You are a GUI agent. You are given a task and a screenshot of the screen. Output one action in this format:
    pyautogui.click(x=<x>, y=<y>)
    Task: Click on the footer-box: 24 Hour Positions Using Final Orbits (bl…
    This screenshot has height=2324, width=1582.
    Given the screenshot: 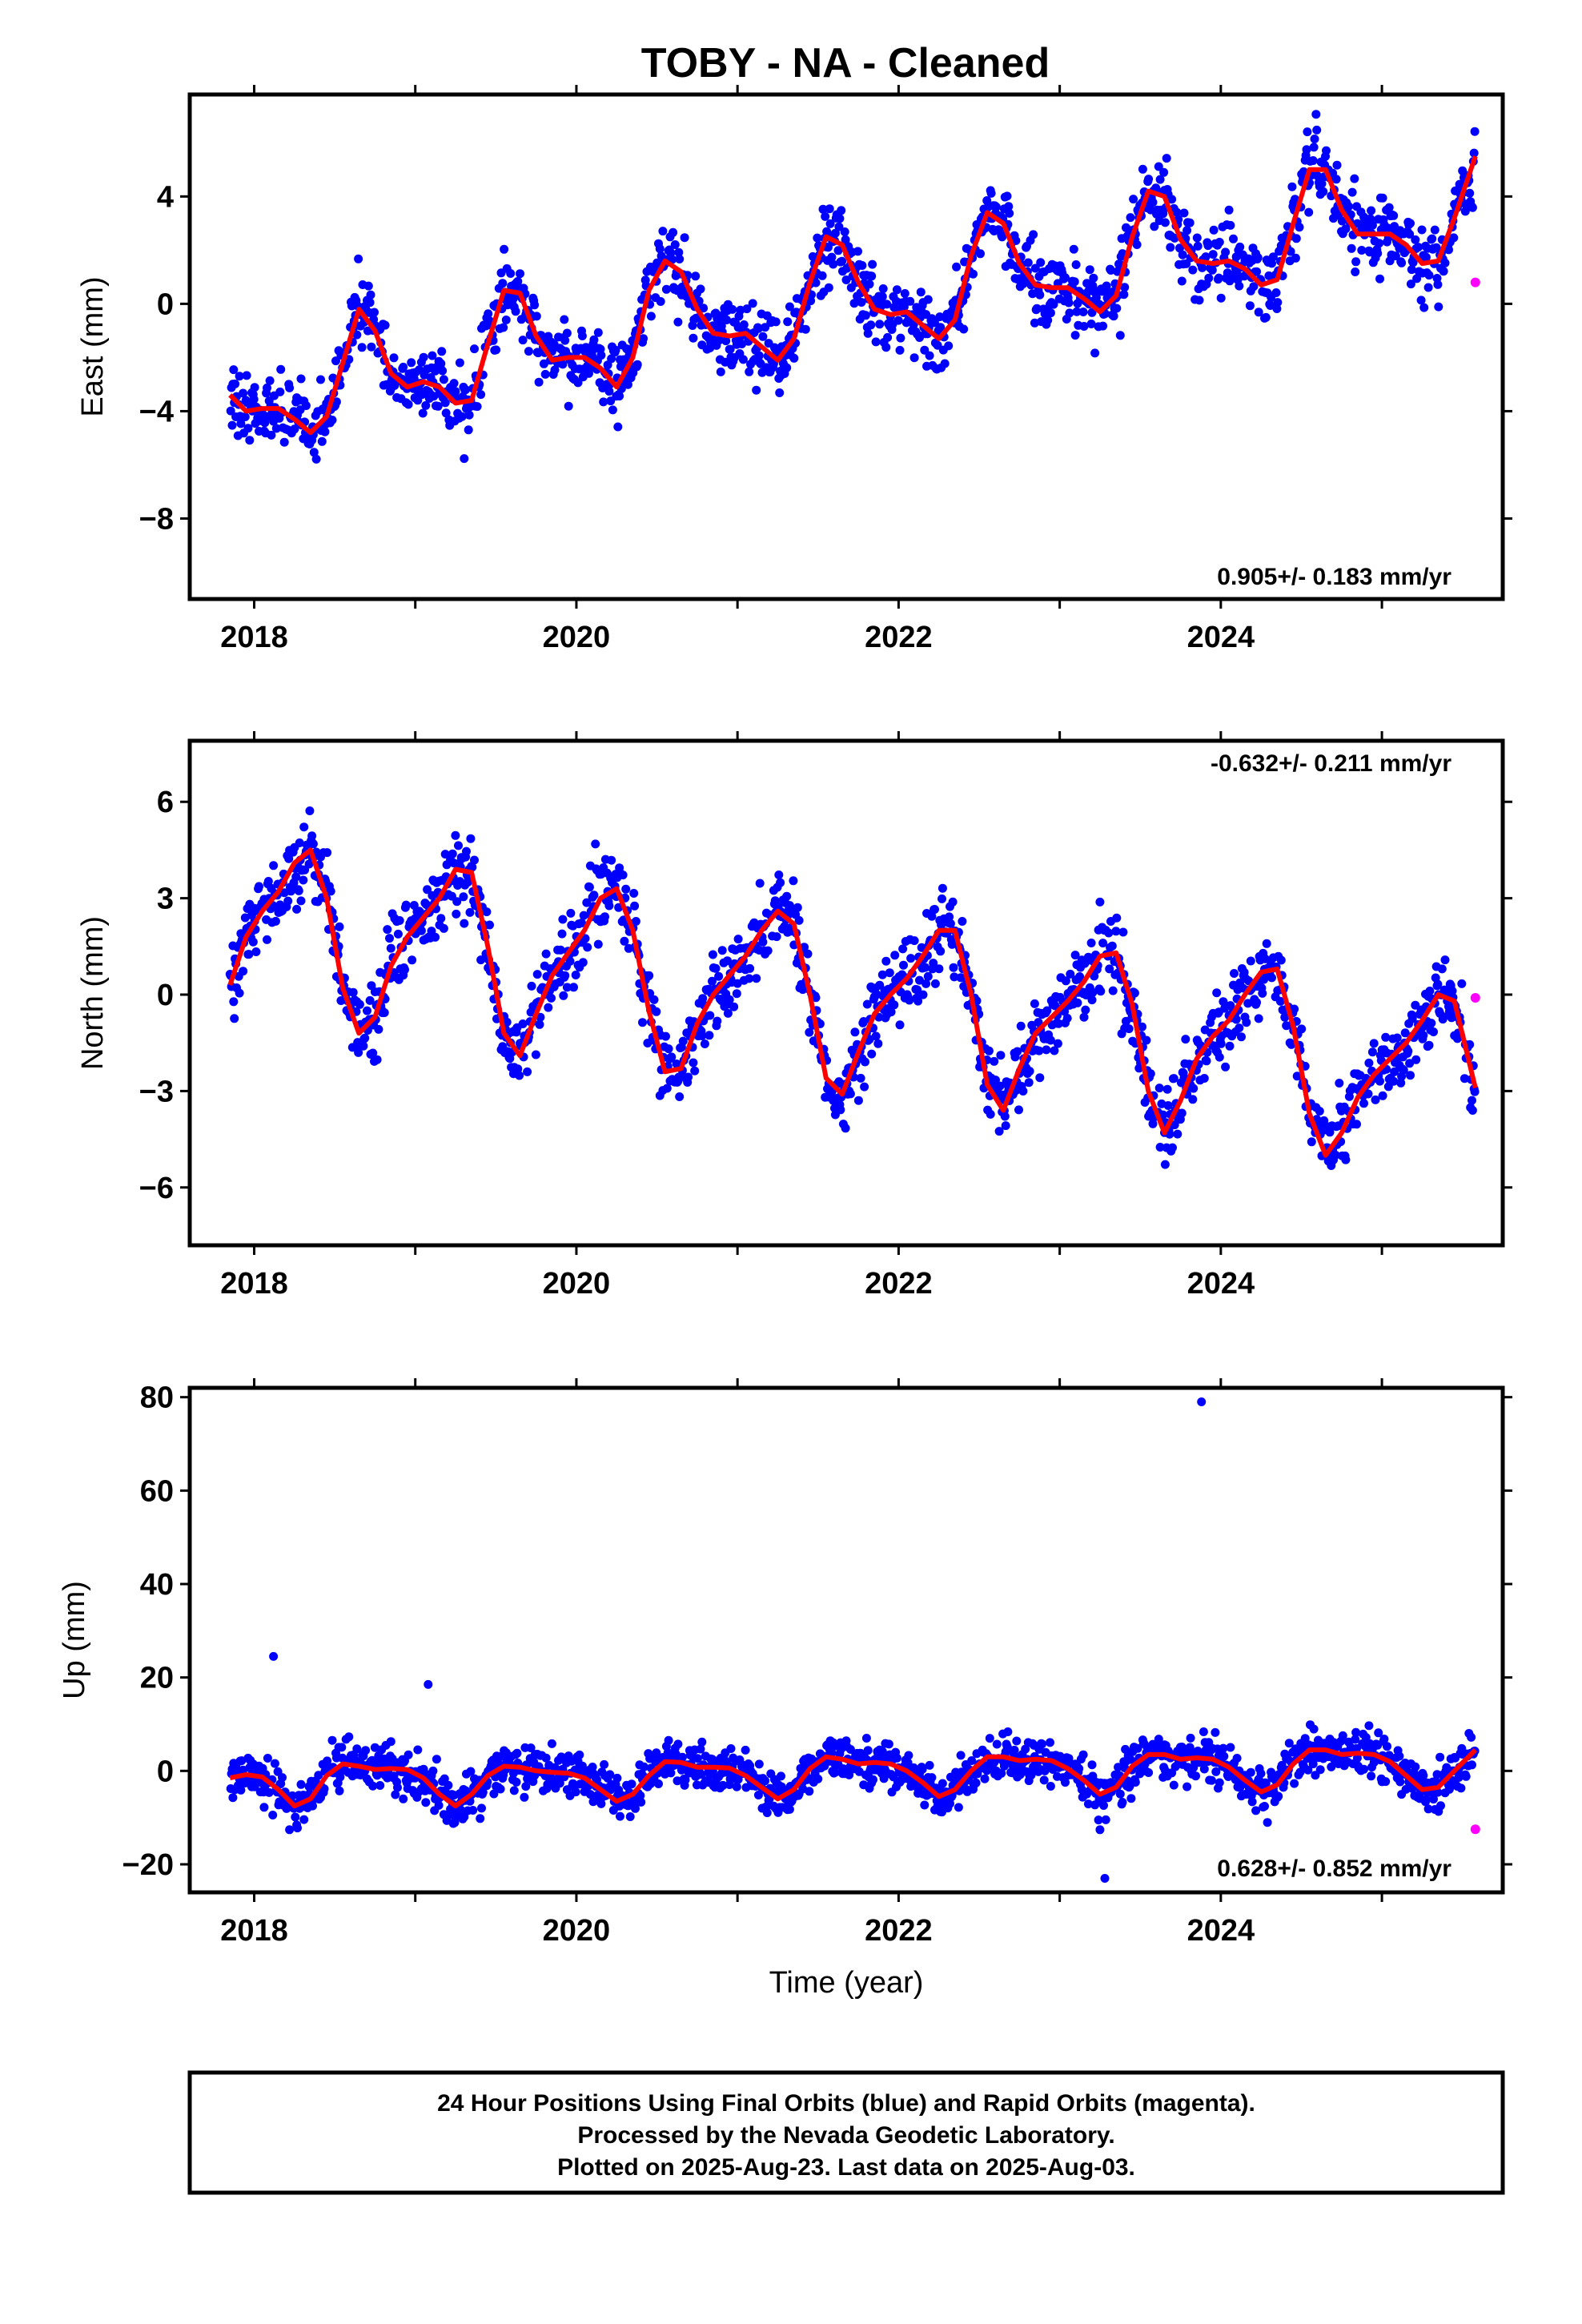 What is the action you would take?
    pyautogui.click(x=846, y=2132)
    